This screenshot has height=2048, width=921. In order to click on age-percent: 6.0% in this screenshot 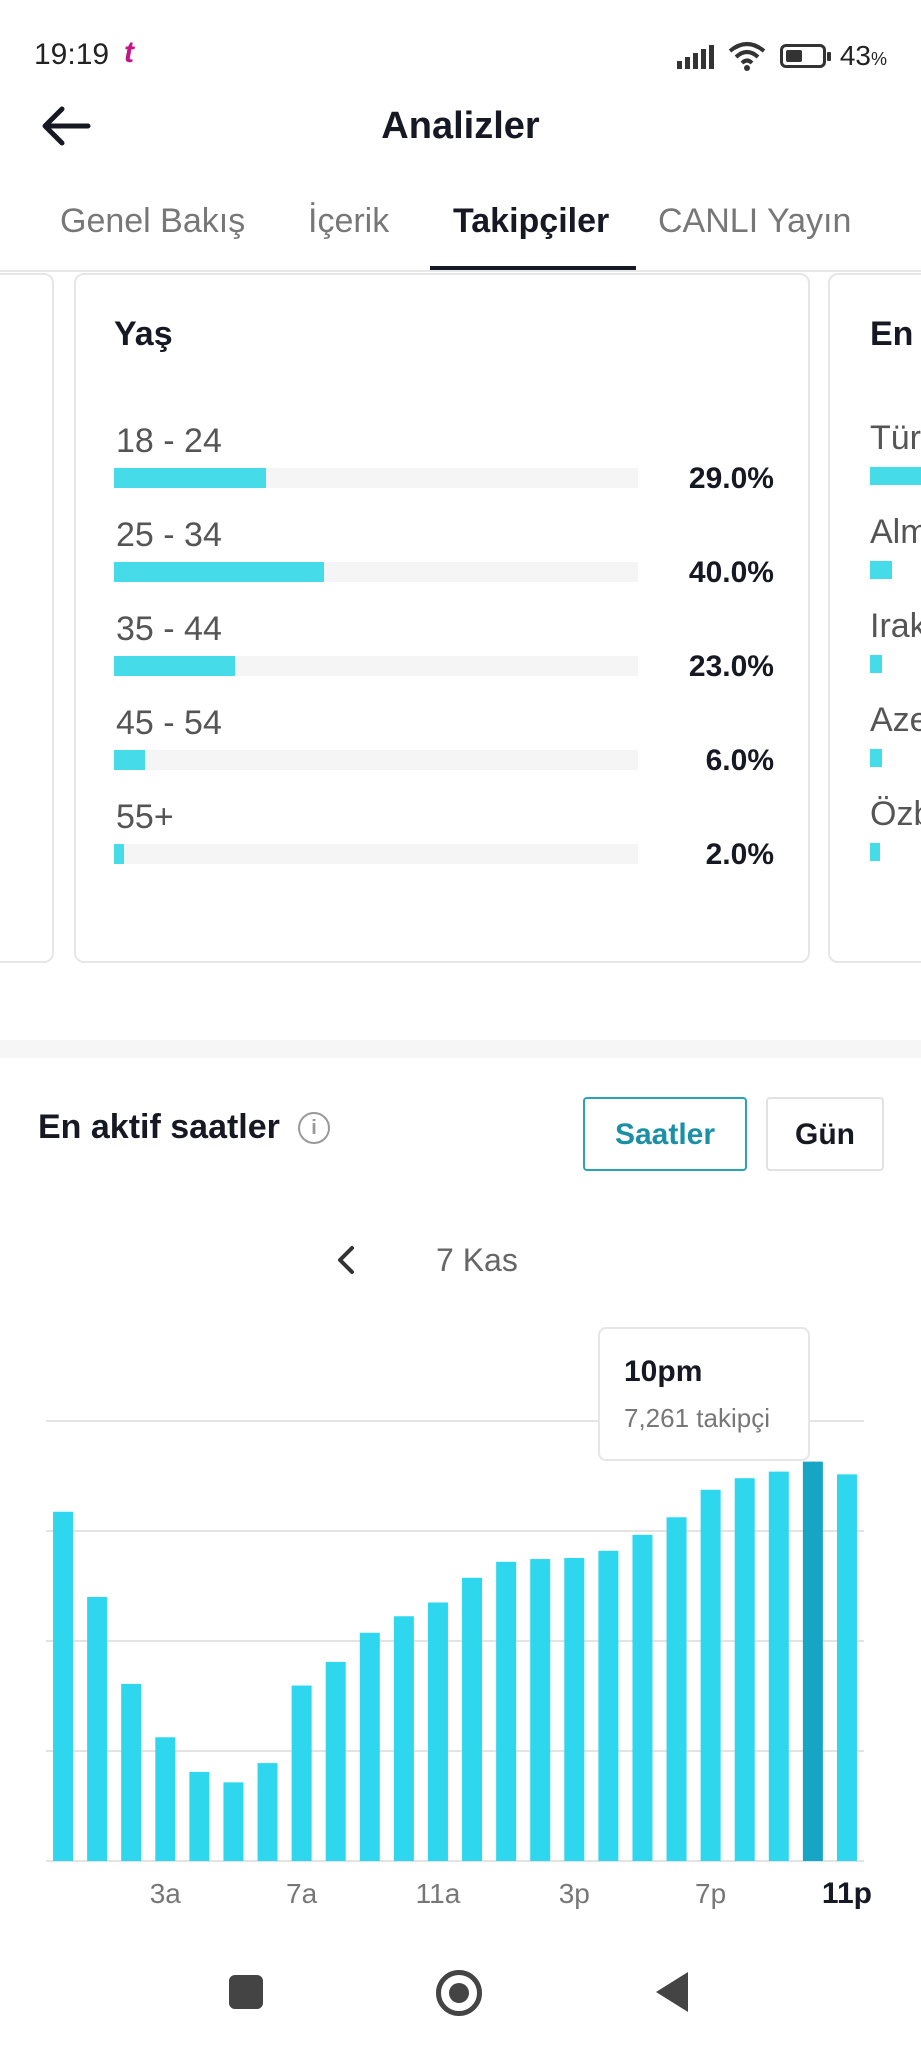, I will do `click(739, 760)`.